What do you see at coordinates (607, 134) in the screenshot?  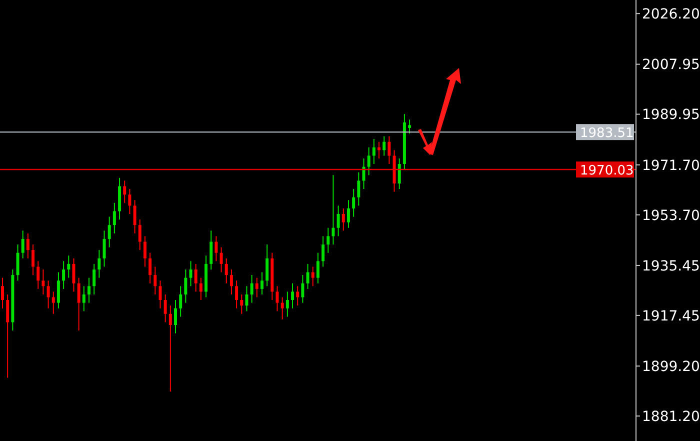 I see `ref-line-label: 1983.51` at bounding box center [607, 134].